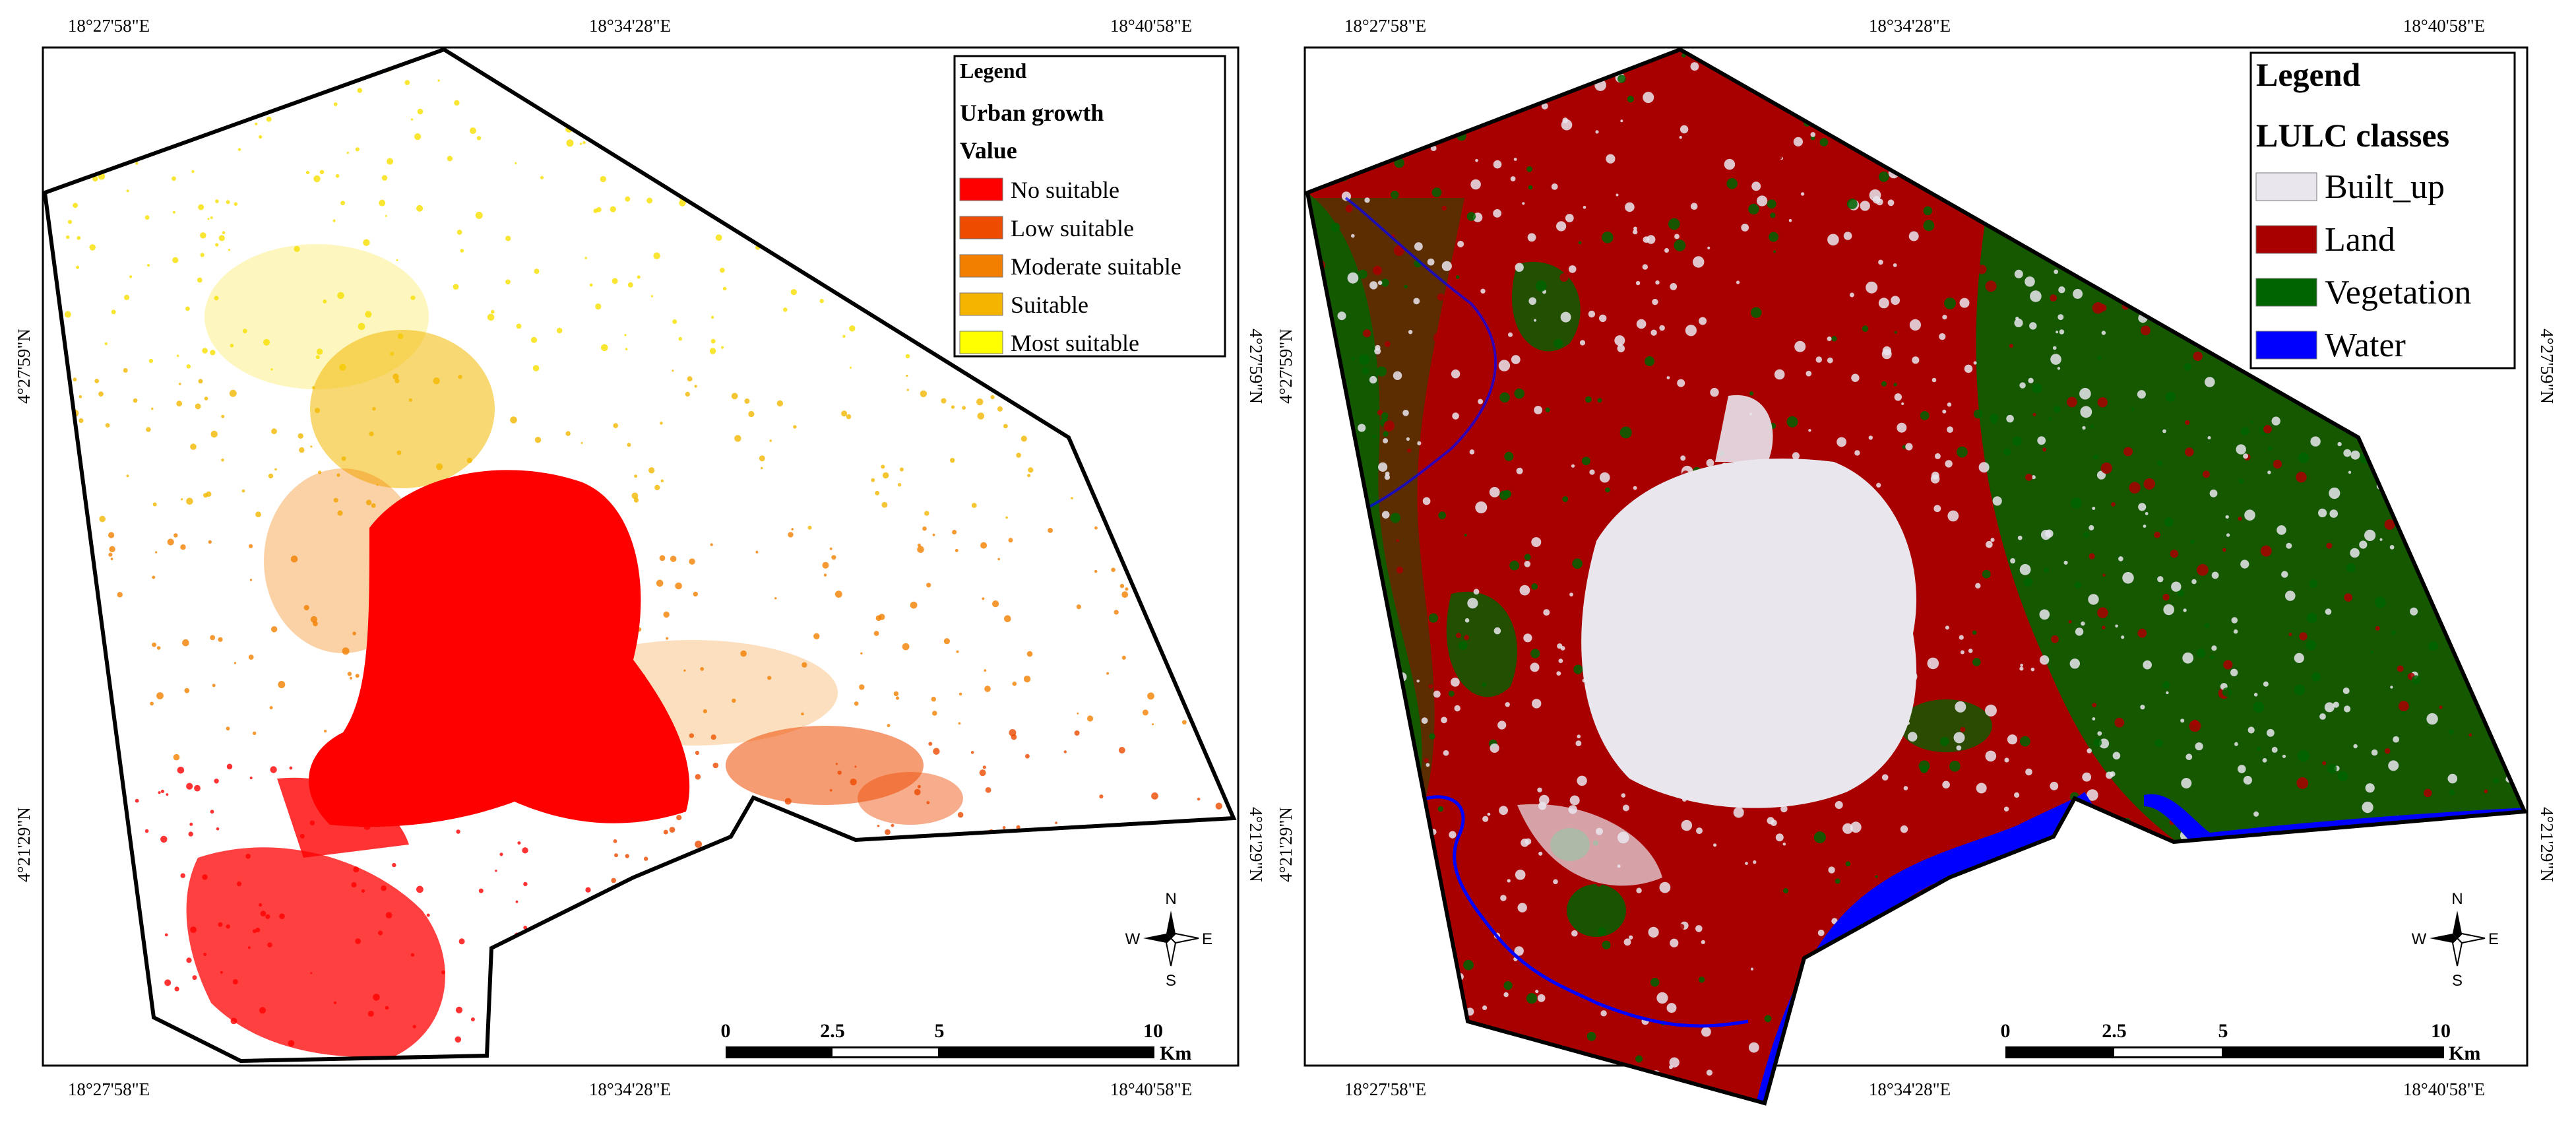 The height and width of the screenshot is (1121, 2576). I want to click on right-south-label: S, so click(2458, 981).